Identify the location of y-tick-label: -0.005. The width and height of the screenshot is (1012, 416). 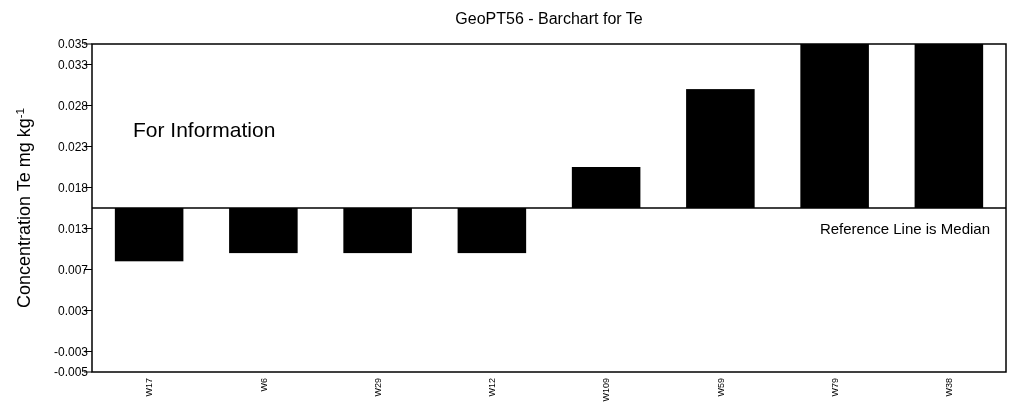
(71, 372).